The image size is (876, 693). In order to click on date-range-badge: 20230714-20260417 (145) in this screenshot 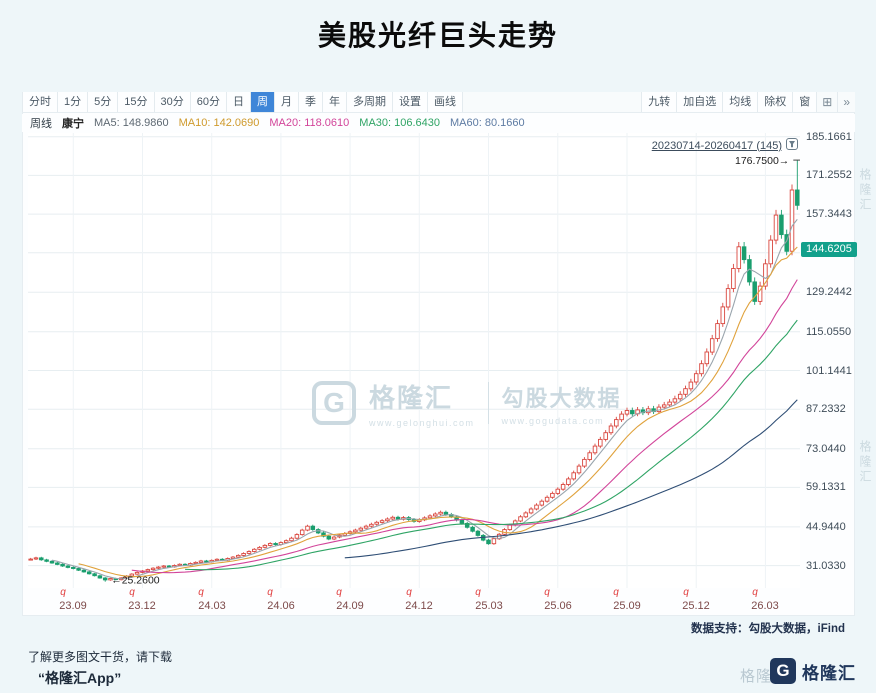, I will do `click(725, 145)`.